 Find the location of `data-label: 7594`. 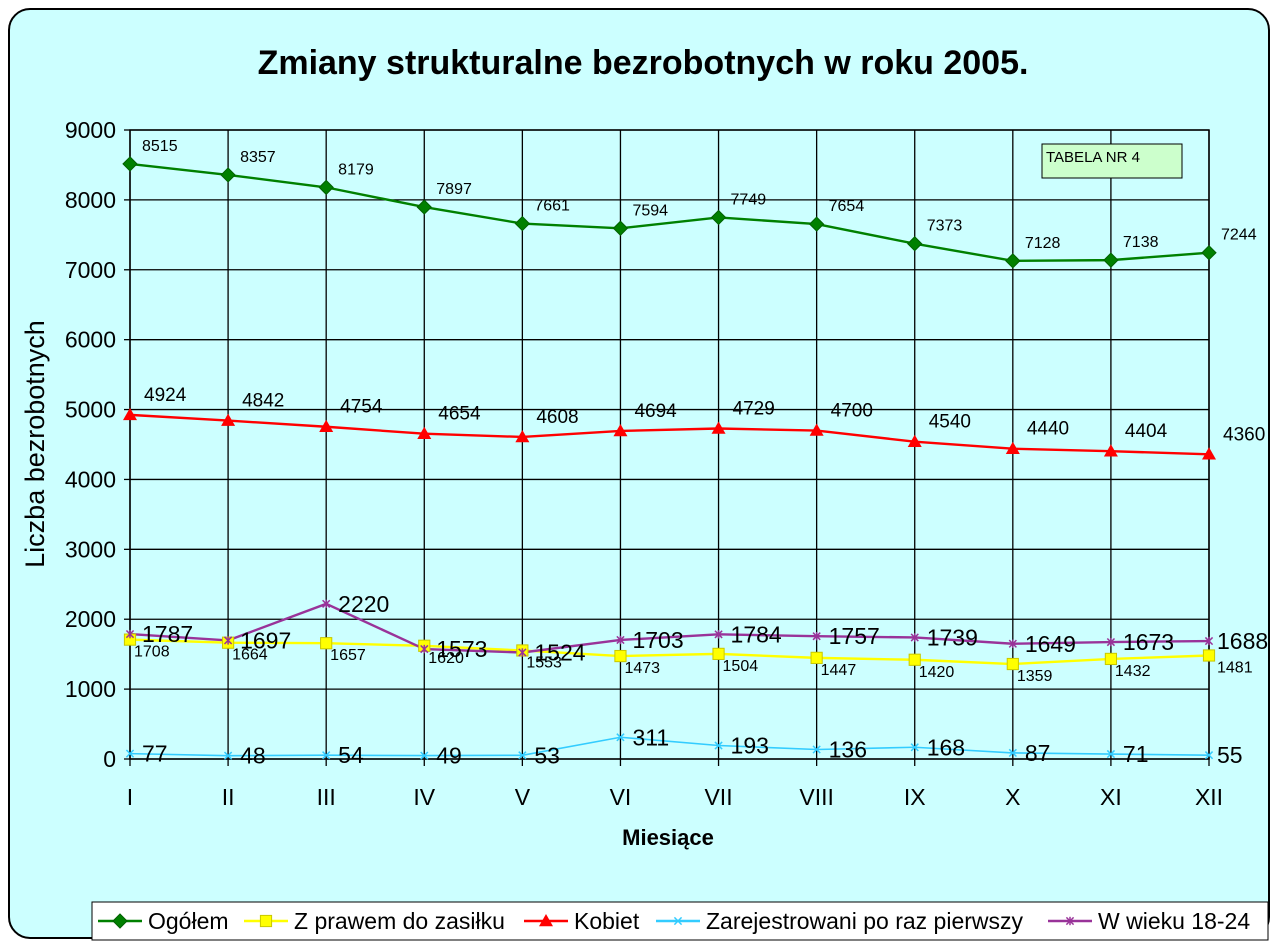

data-label: 7594 is located at coordinates (650, 210).